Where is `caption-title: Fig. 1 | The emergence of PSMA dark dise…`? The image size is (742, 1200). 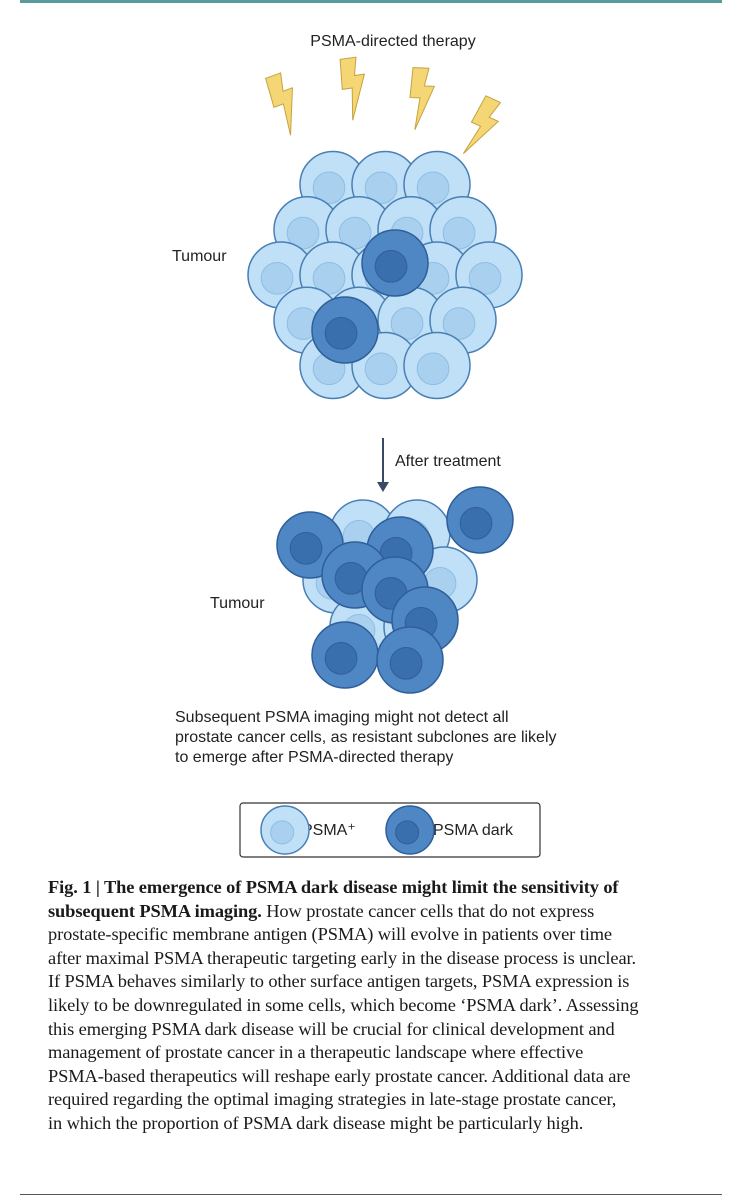
caption-title: Fig. 1 | The emergence of PSMA dark dise… is located at coordinates (388, 888).